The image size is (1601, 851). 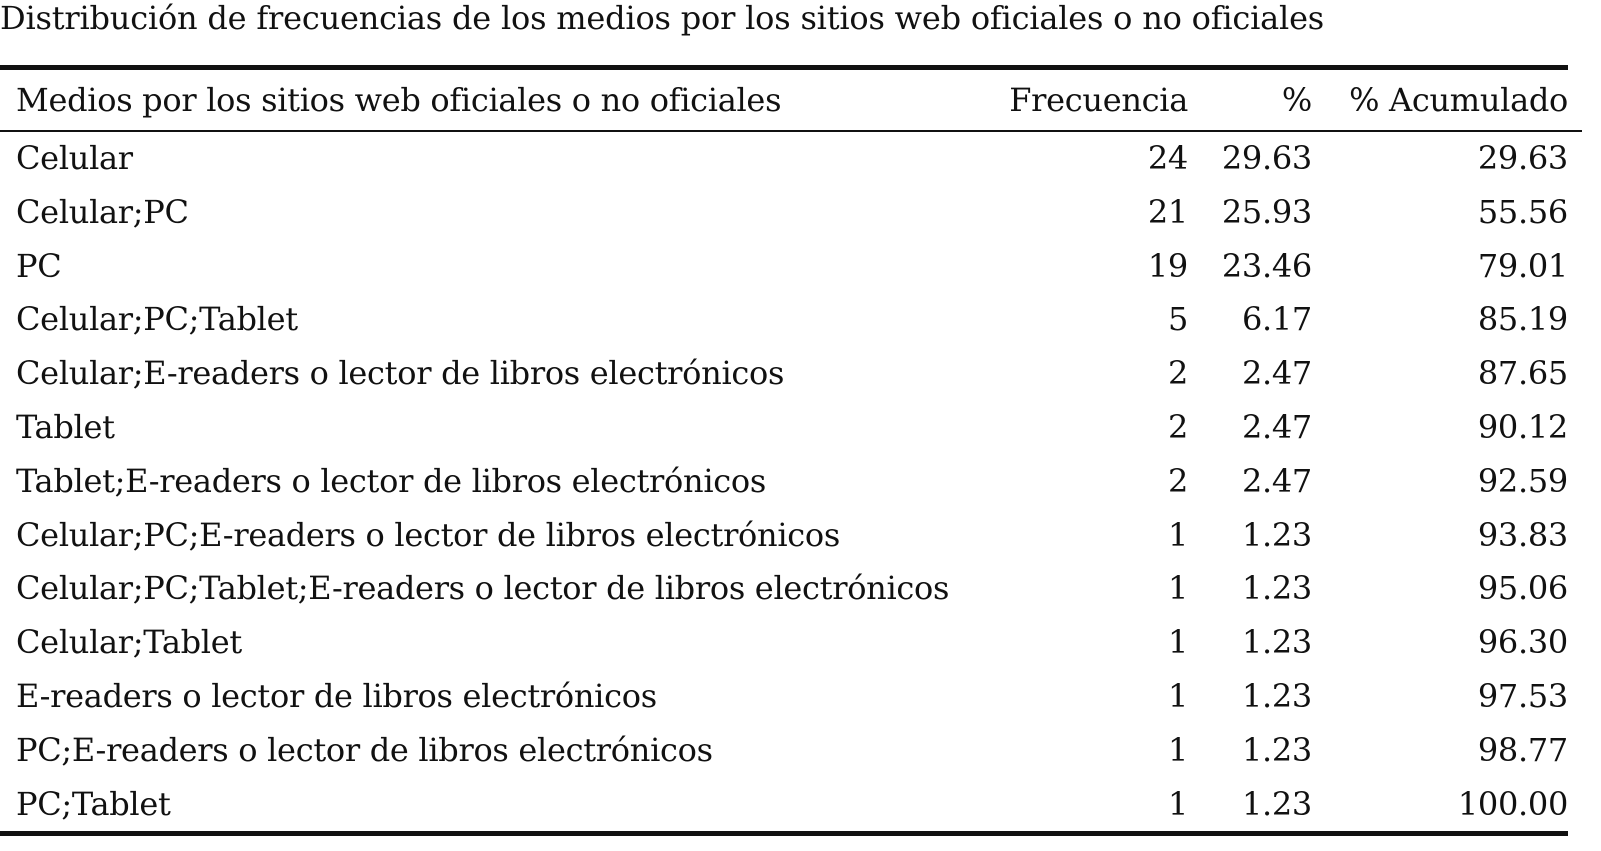 I want to click on row-cumulative: 29.63, so click(x=1522, y=158).